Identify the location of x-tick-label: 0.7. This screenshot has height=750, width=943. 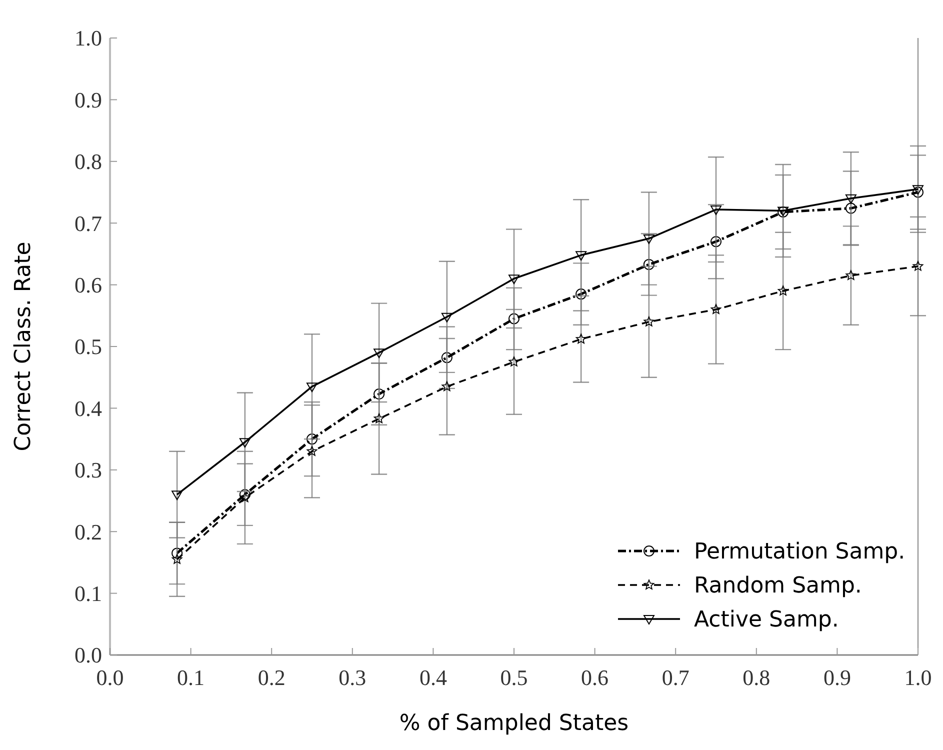
(676, 677).